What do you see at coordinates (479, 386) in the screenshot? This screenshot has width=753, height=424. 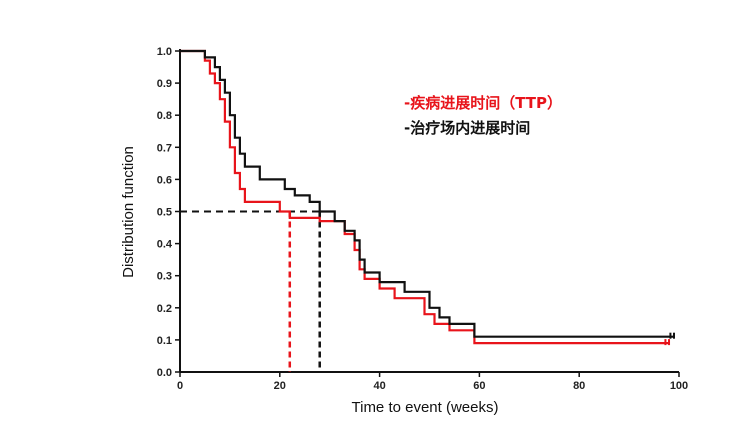 I see `x-tick-label: 60` at bounding box center [479, 386].